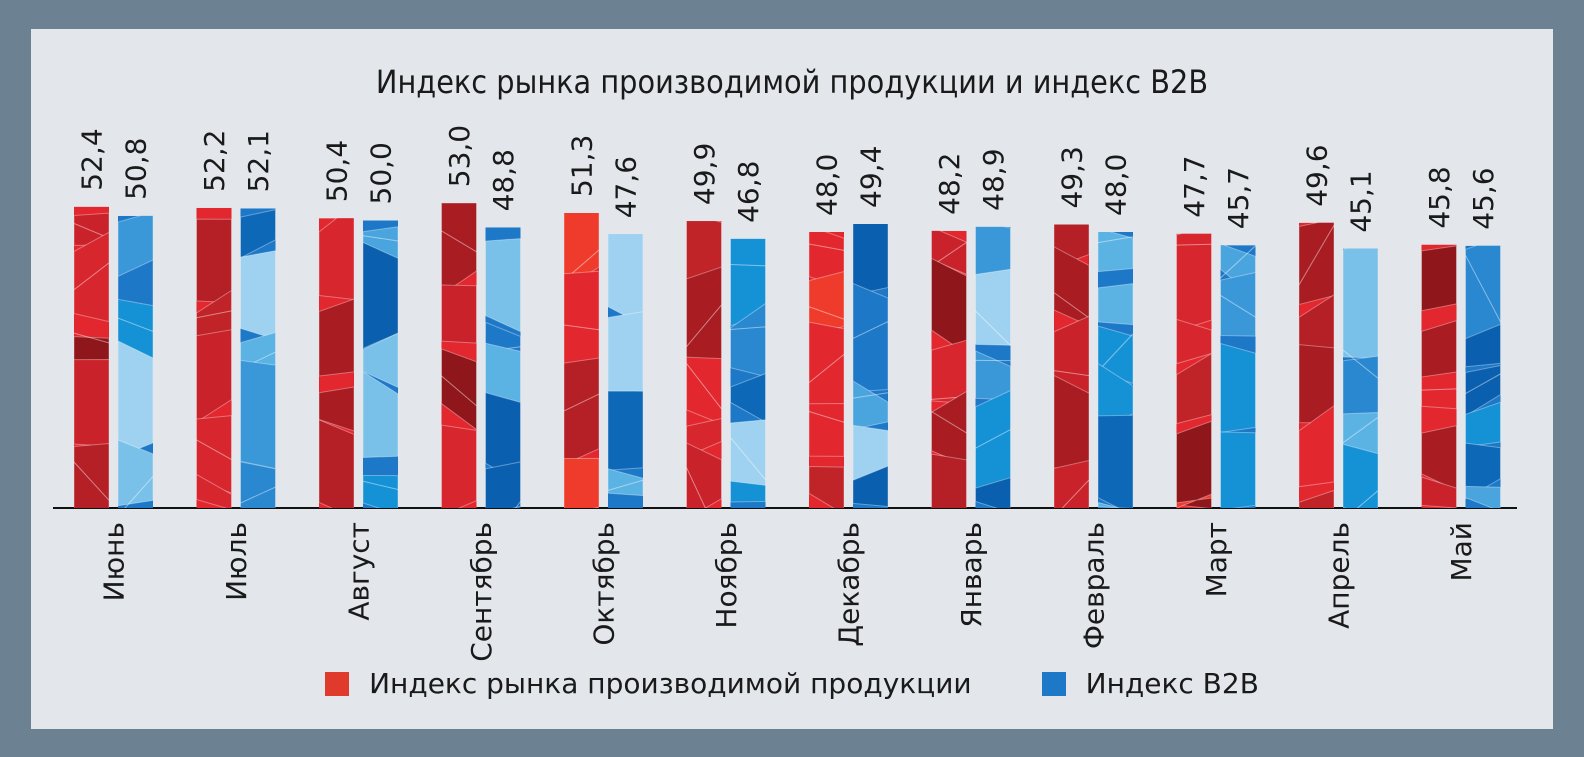 This screenshot has height=757, width=1584. What do you see at coordinates (726, 575) in the screenshot?
I see `x-tick-label-6: Ноябрь` at bounding box center [726, 575].